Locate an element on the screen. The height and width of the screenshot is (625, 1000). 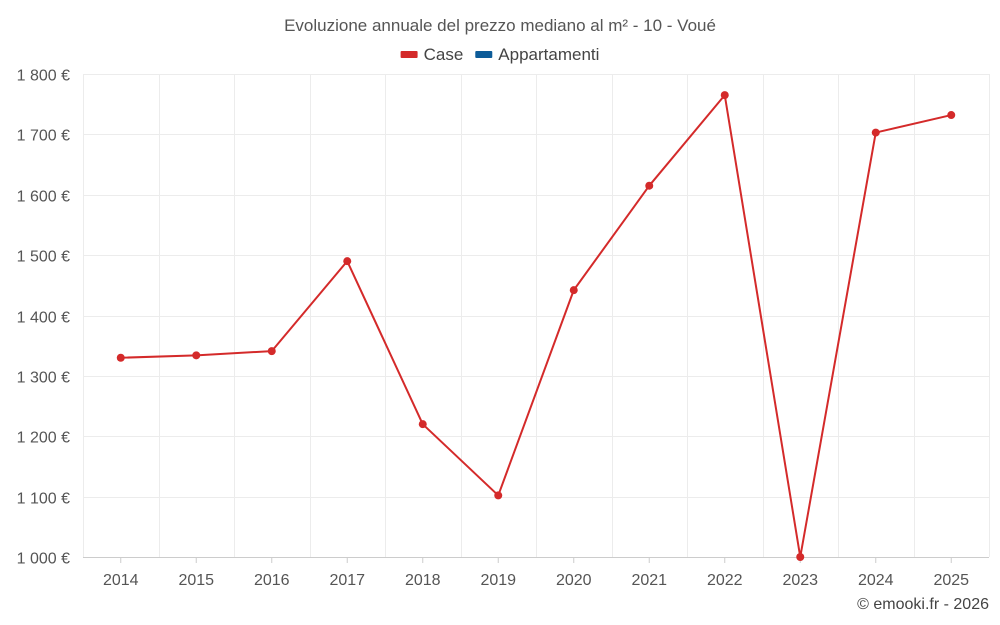
y-tick-label: 1 600 € is located at coordinates (43, 197).